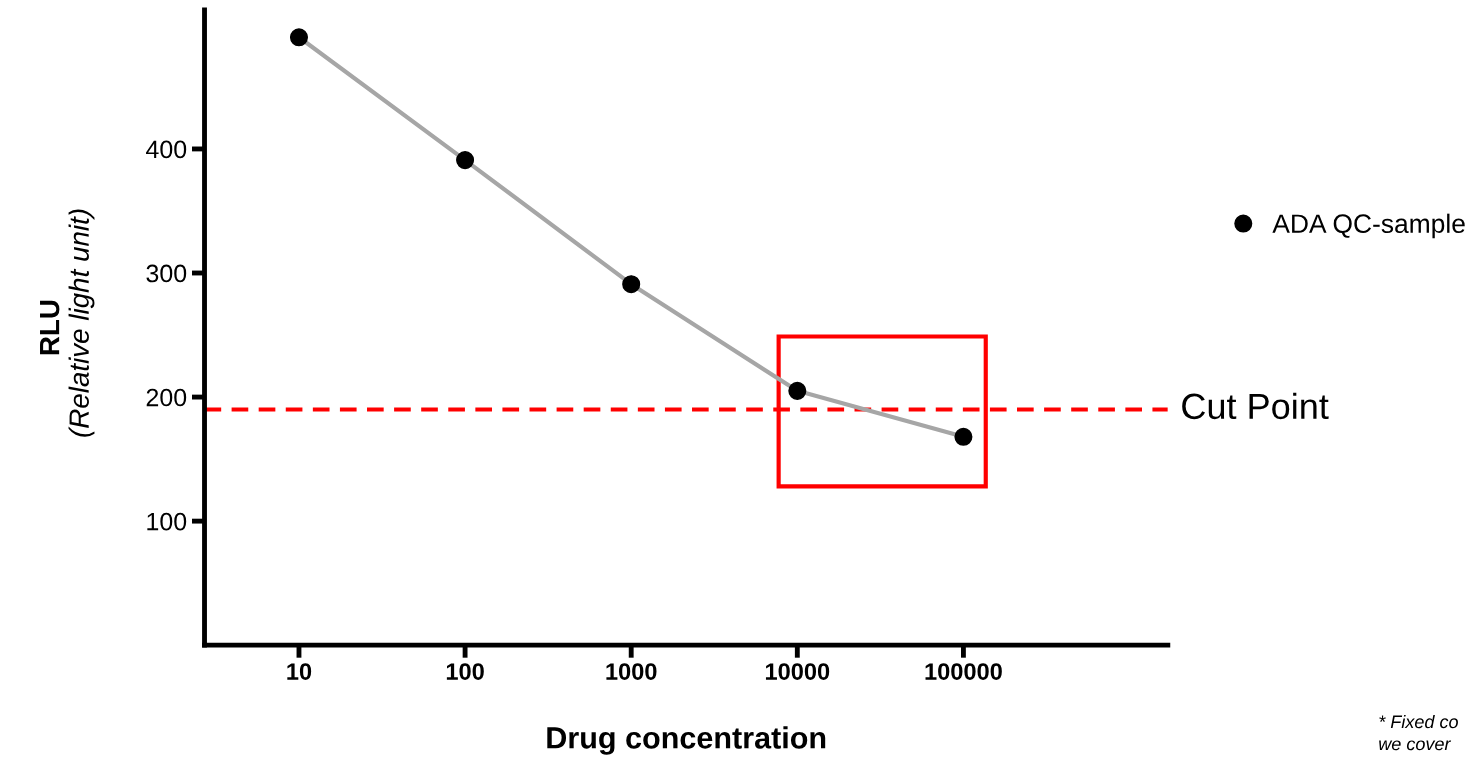 This screenshot has width=1482, height=769. I want to click on x-tick-label: 10, so click(299, 671).